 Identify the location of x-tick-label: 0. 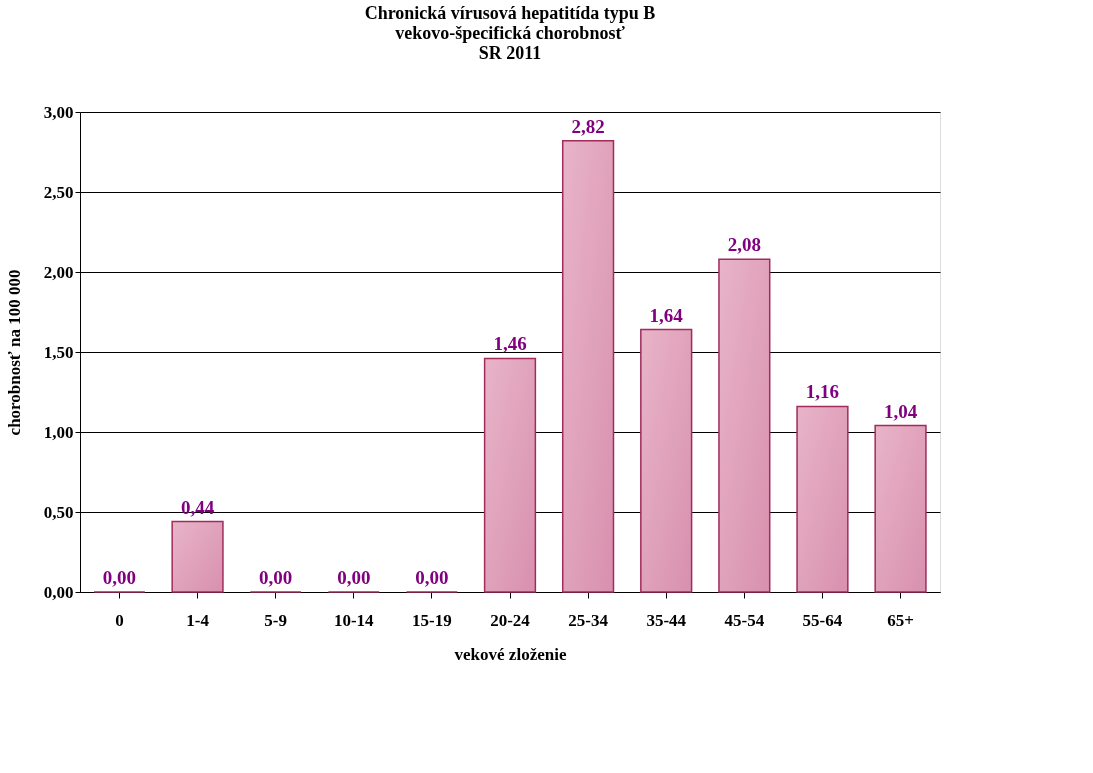
(119, 620).